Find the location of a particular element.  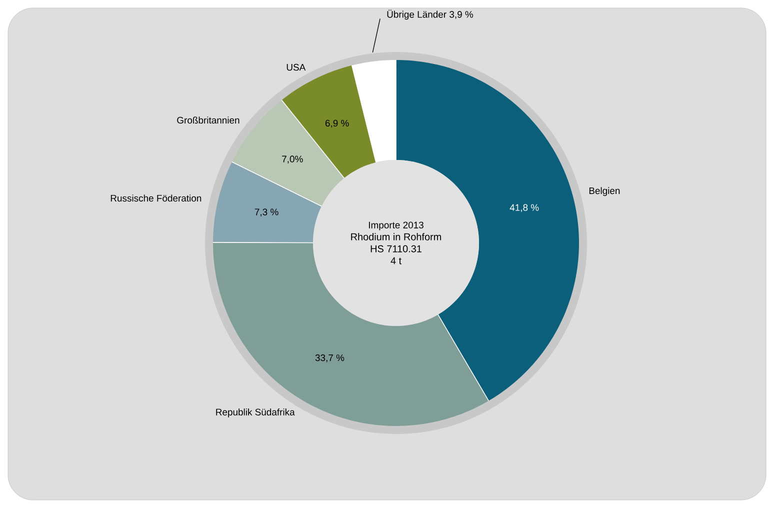

slice-label: Übrige Länder is located at coordinates (416, 15).